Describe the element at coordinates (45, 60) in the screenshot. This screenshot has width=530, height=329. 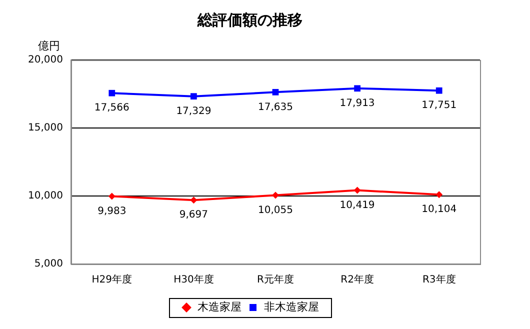
I see `y-tick-label: 20,000` at that location.